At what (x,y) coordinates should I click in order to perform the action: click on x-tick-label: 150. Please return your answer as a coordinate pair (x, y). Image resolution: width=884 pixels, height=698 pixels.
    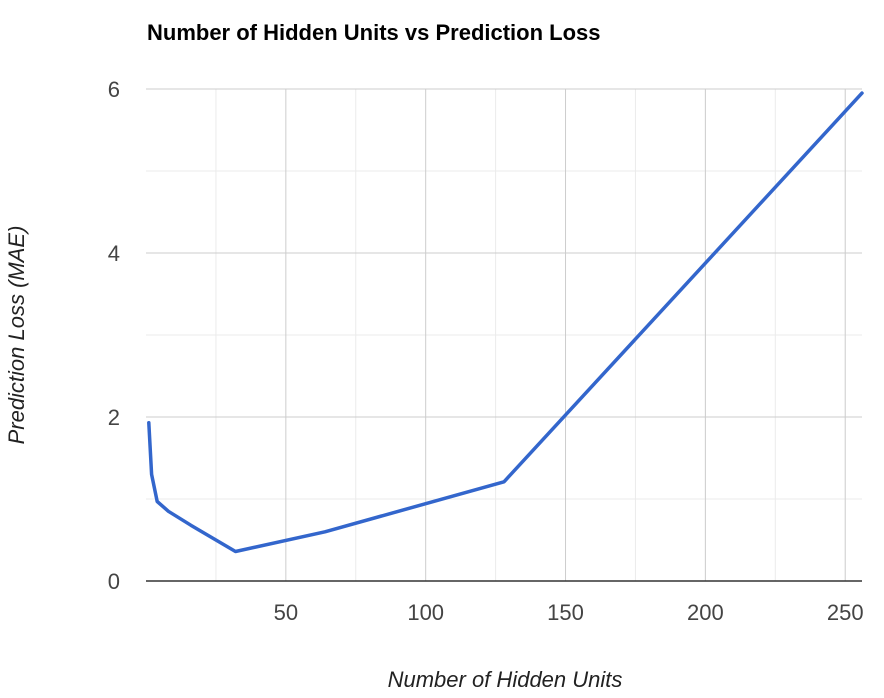
    Looking at the image, I should click on (565, 612).